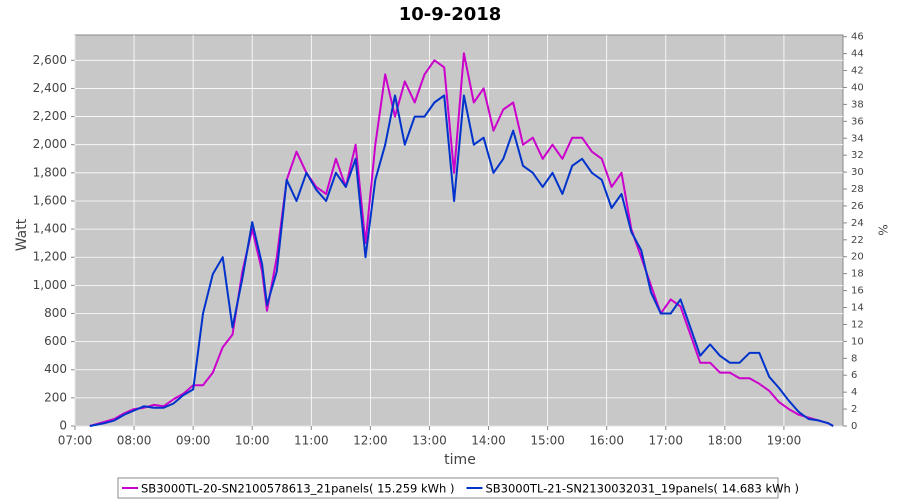  Describe the element at coordinates (50, 144) in the screenshot. I see `y-tick-label: 2,000` at that location.